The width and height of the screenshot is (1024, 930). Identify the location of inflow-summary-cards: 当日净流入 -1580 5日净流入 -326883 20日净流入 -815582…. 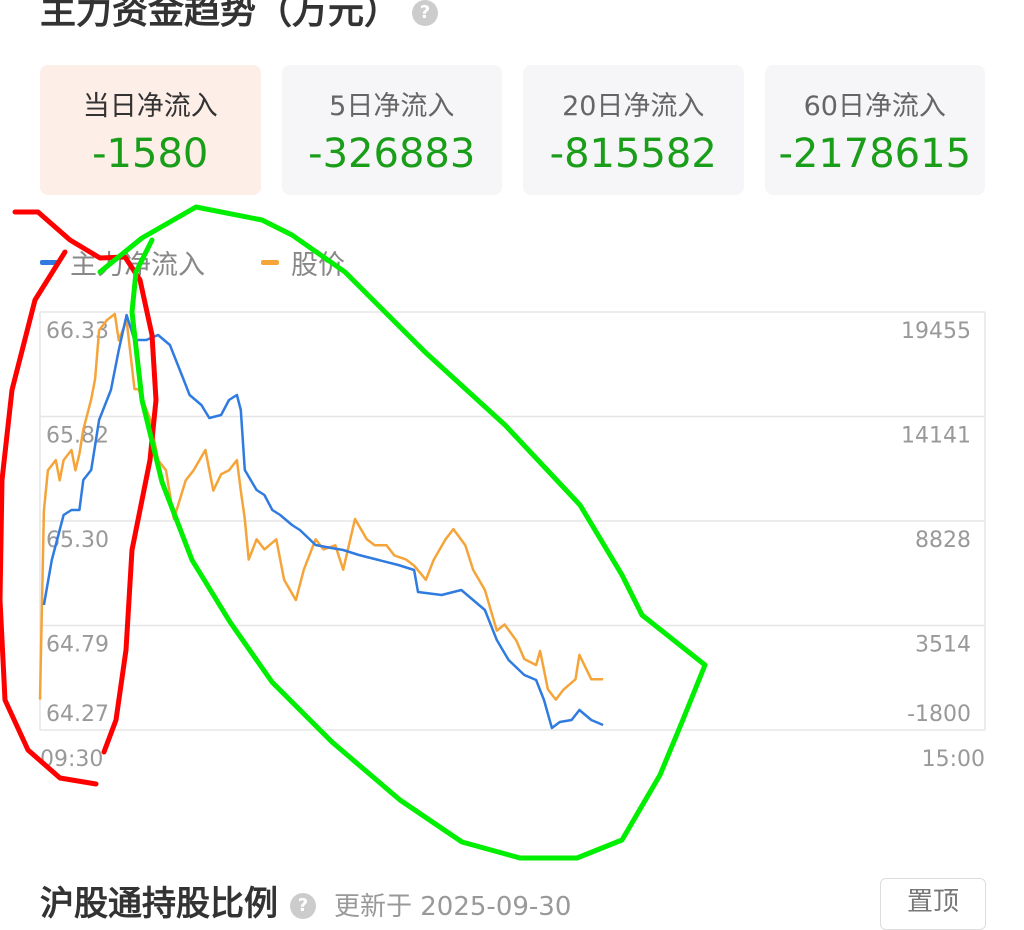
(512, 130).